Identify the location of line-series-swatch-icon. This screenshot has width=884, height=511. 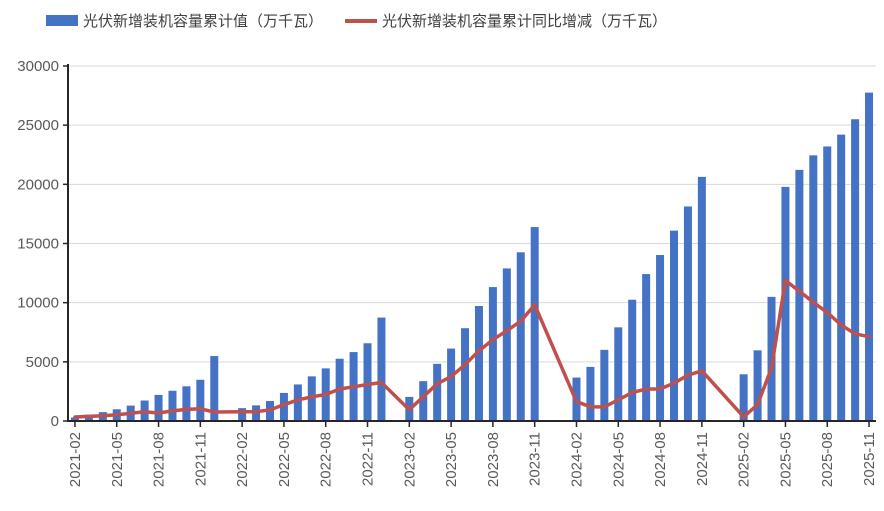
(361, 20).